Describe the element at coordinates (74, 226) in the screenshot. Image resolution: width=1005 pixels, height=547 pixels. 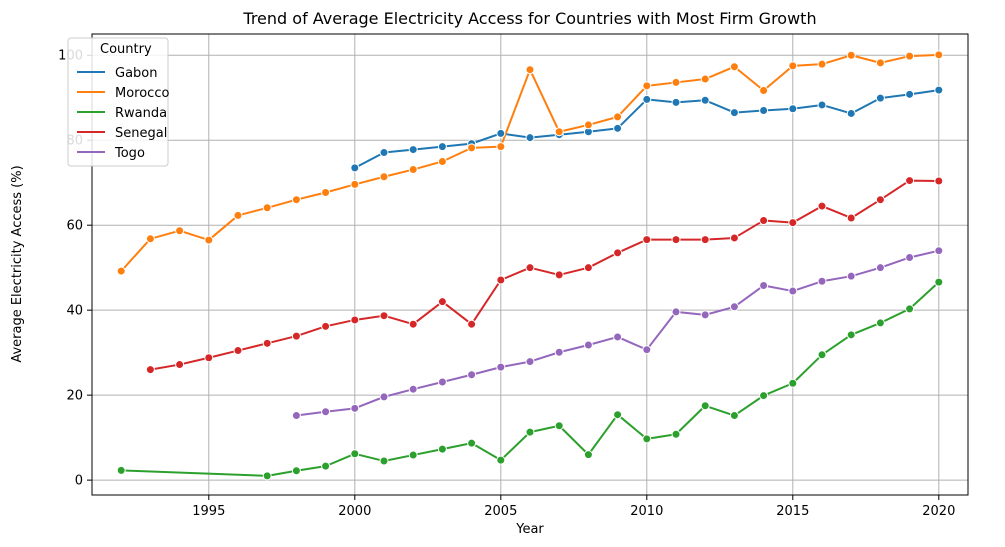
I see `y-tick-label: 60` at that location.